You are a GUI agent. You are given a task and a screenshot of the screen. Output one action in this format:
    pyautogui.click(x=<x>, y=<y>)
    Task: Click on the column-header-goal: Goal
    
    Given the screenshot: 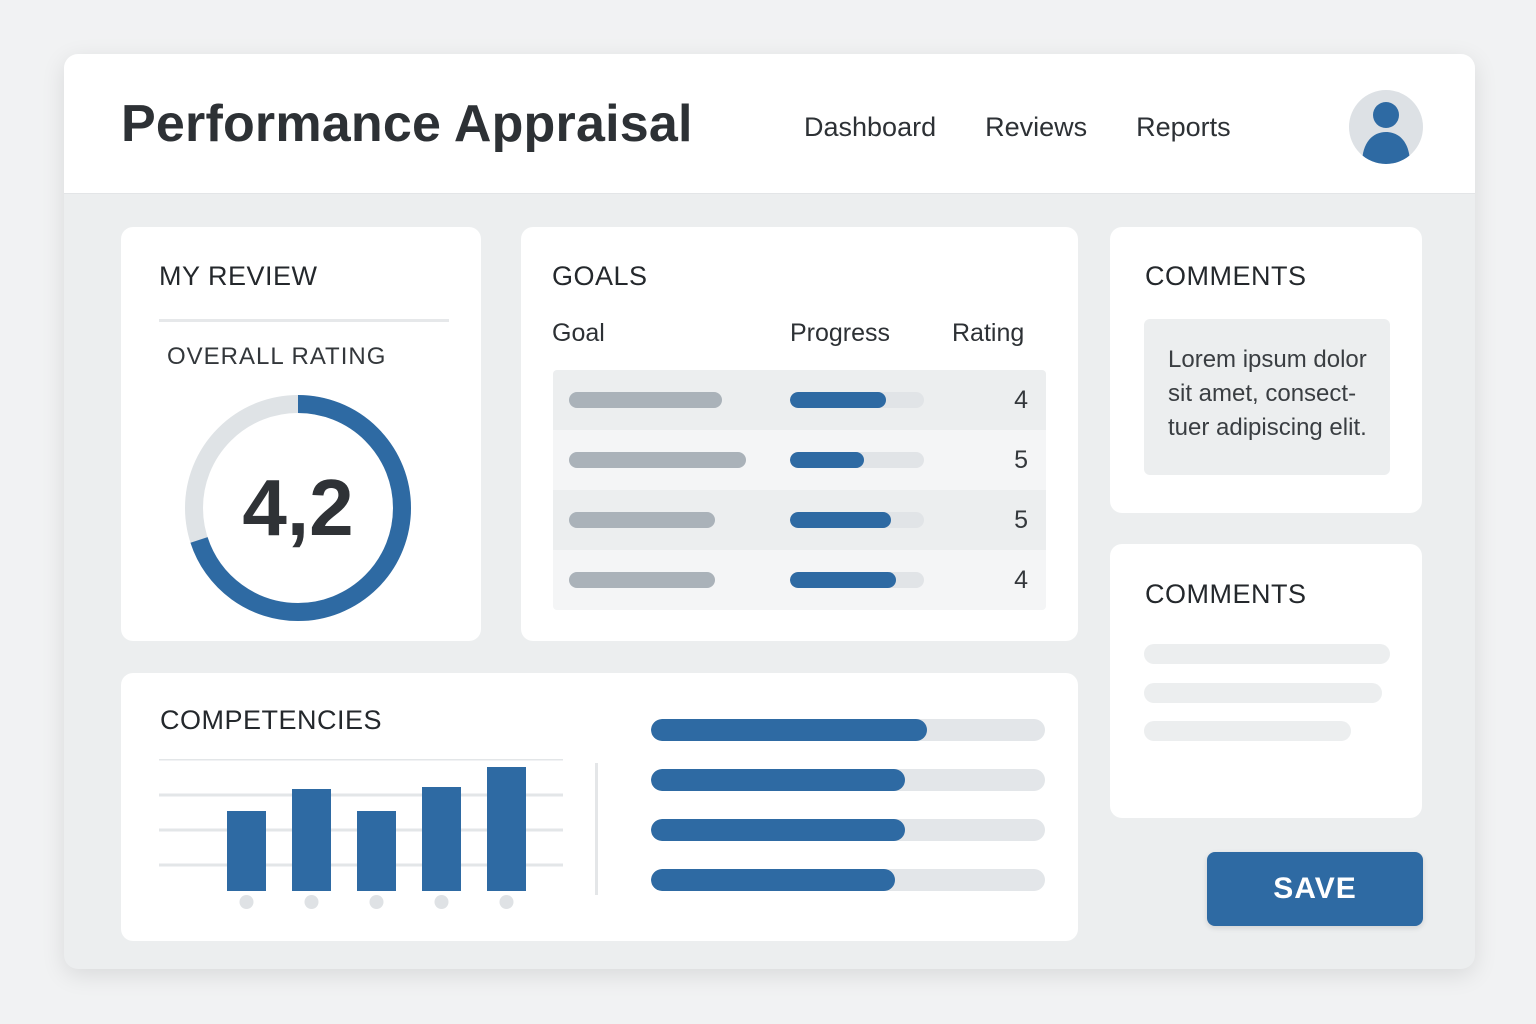 What is the action you would take?
    pyautogui.click(x=578, y=333)
    